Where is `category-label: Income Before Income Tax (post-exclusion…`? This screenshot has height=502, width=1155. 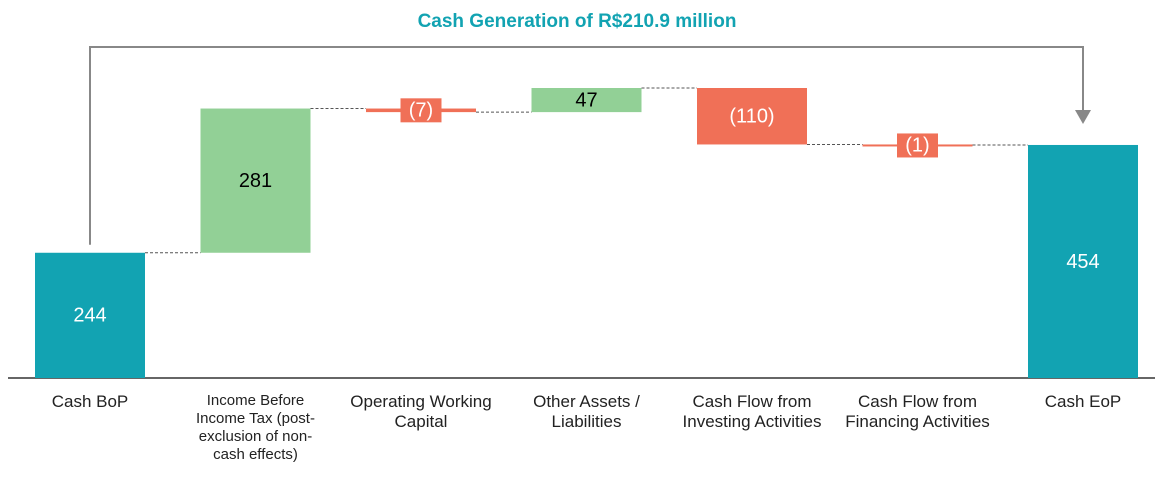 category-label: Income Before Income Tax (post-exclusion… is located at coordinates (255, 427).